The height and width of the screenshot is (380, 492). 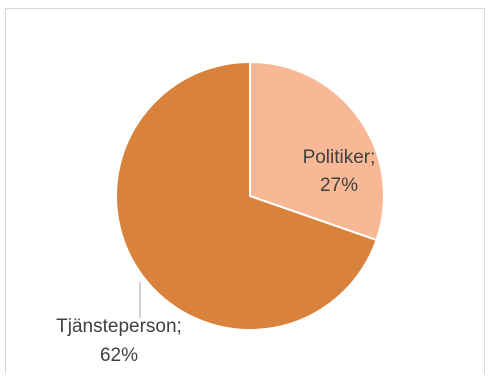 What do you see at coordinates (119, 326) in the screenshot?
I see `tjansteperson-label: Tjänsteperson;` at bounding box center [119, 326].